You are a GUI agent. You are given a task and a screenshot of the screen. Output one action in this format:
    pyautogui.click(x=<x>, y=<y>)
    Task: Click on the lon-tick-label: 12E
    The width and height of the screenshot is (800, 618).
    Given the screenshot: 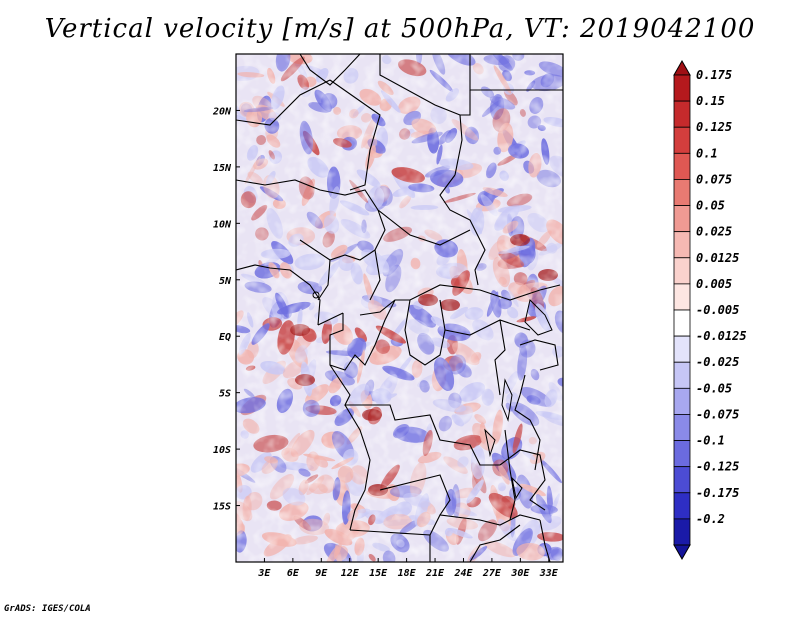 What is the action you would take?
    pyautogui.click(x=350, y=573)
    